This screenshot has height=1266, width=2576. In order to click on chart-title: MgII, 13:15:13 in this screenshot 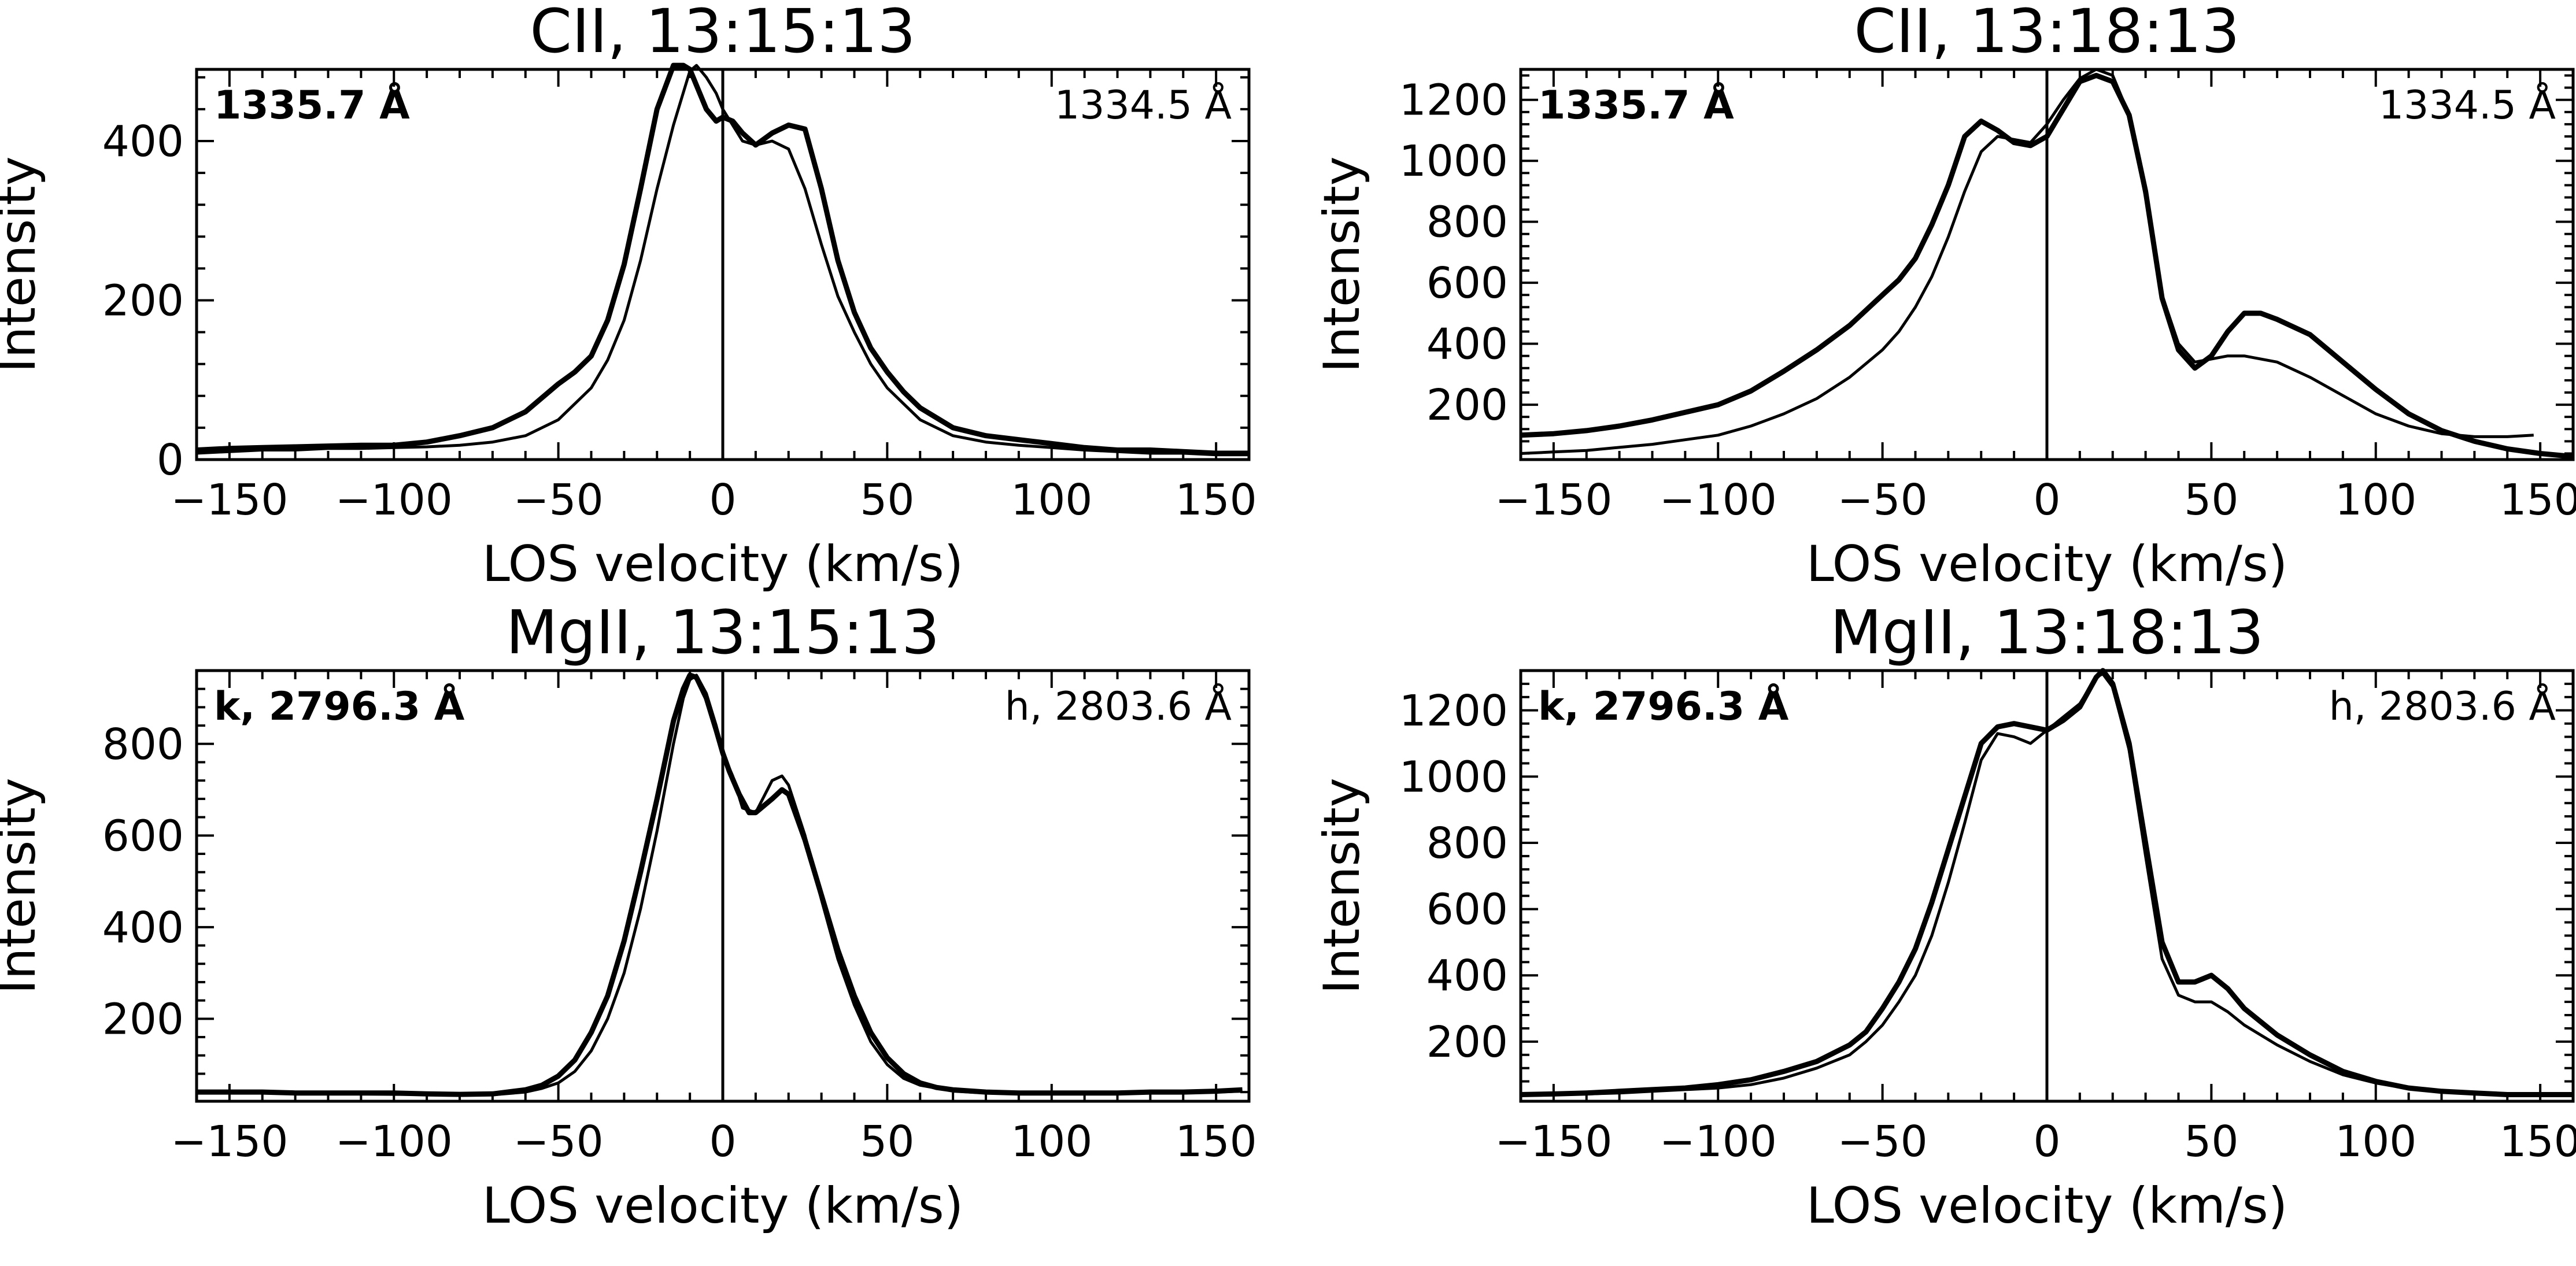, I will do `click(723, 632)`.